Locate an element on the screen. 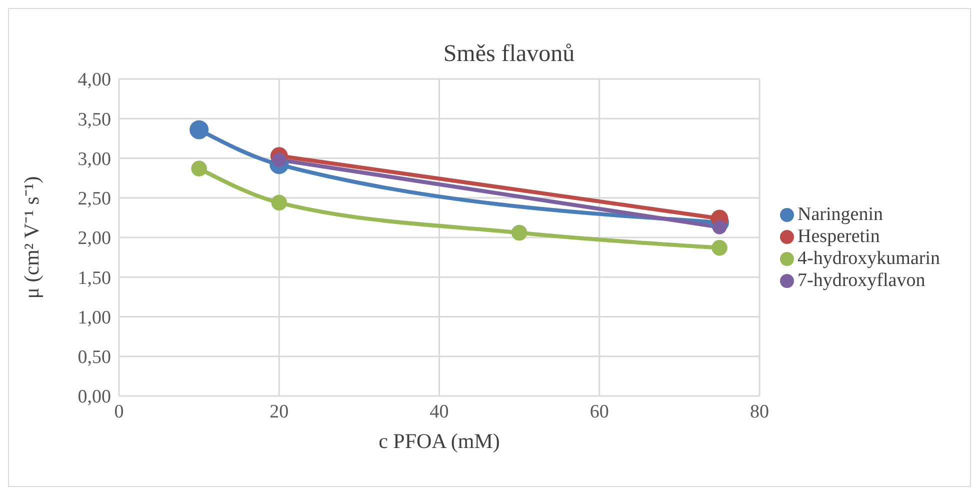 This screenshot has height=495, width=979. x-axis-title: c PFOA (mM) is located at coordinates (439, 441).